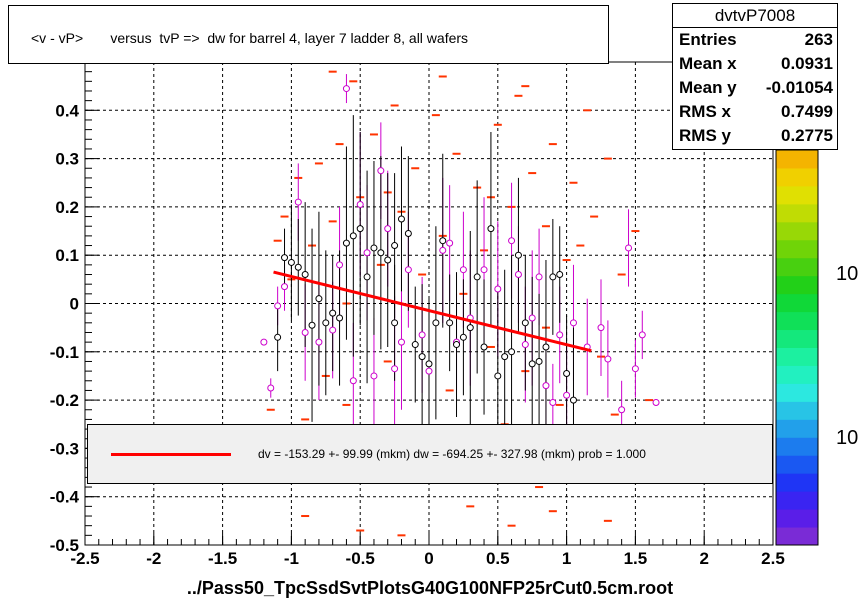  I want to click on stats-label: RMS x, so click(705, 111).